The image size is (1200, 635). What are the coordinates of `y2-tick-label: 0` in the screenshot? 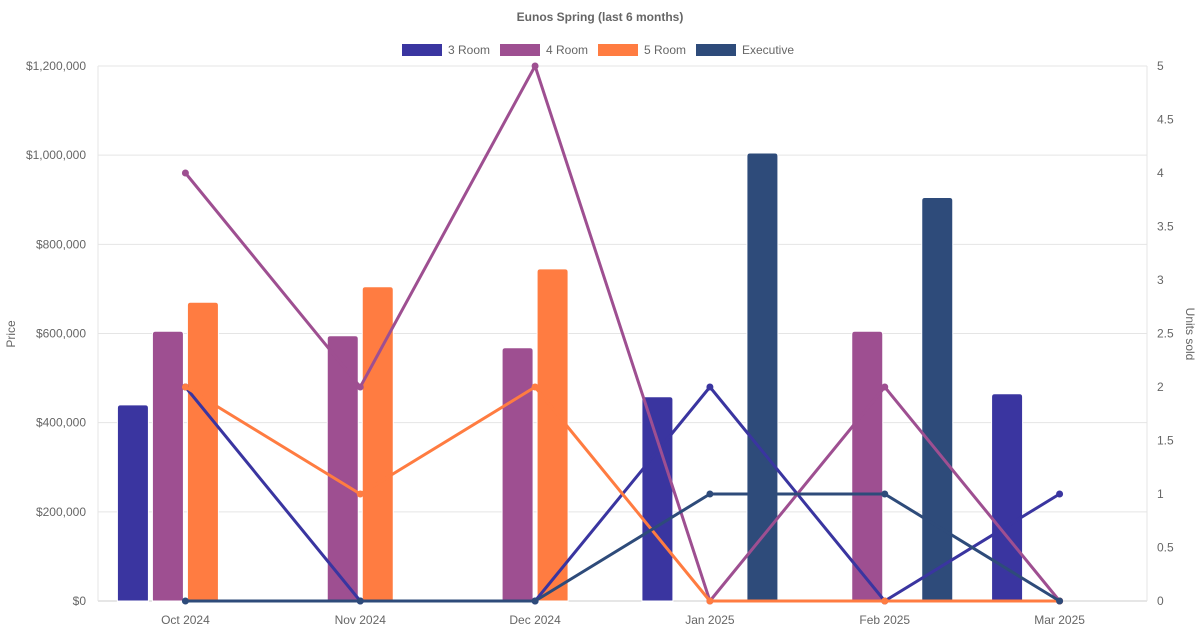 It's located at (1160, 601).